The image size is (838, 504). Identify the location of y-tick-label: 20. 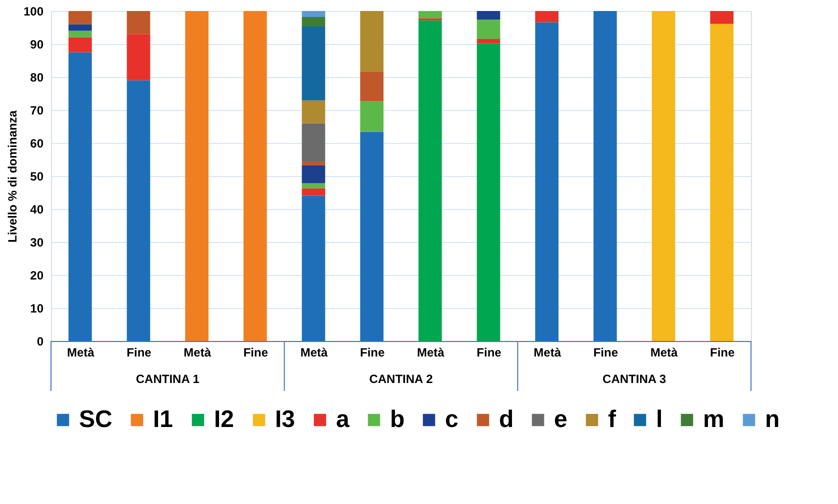
(37, 275).